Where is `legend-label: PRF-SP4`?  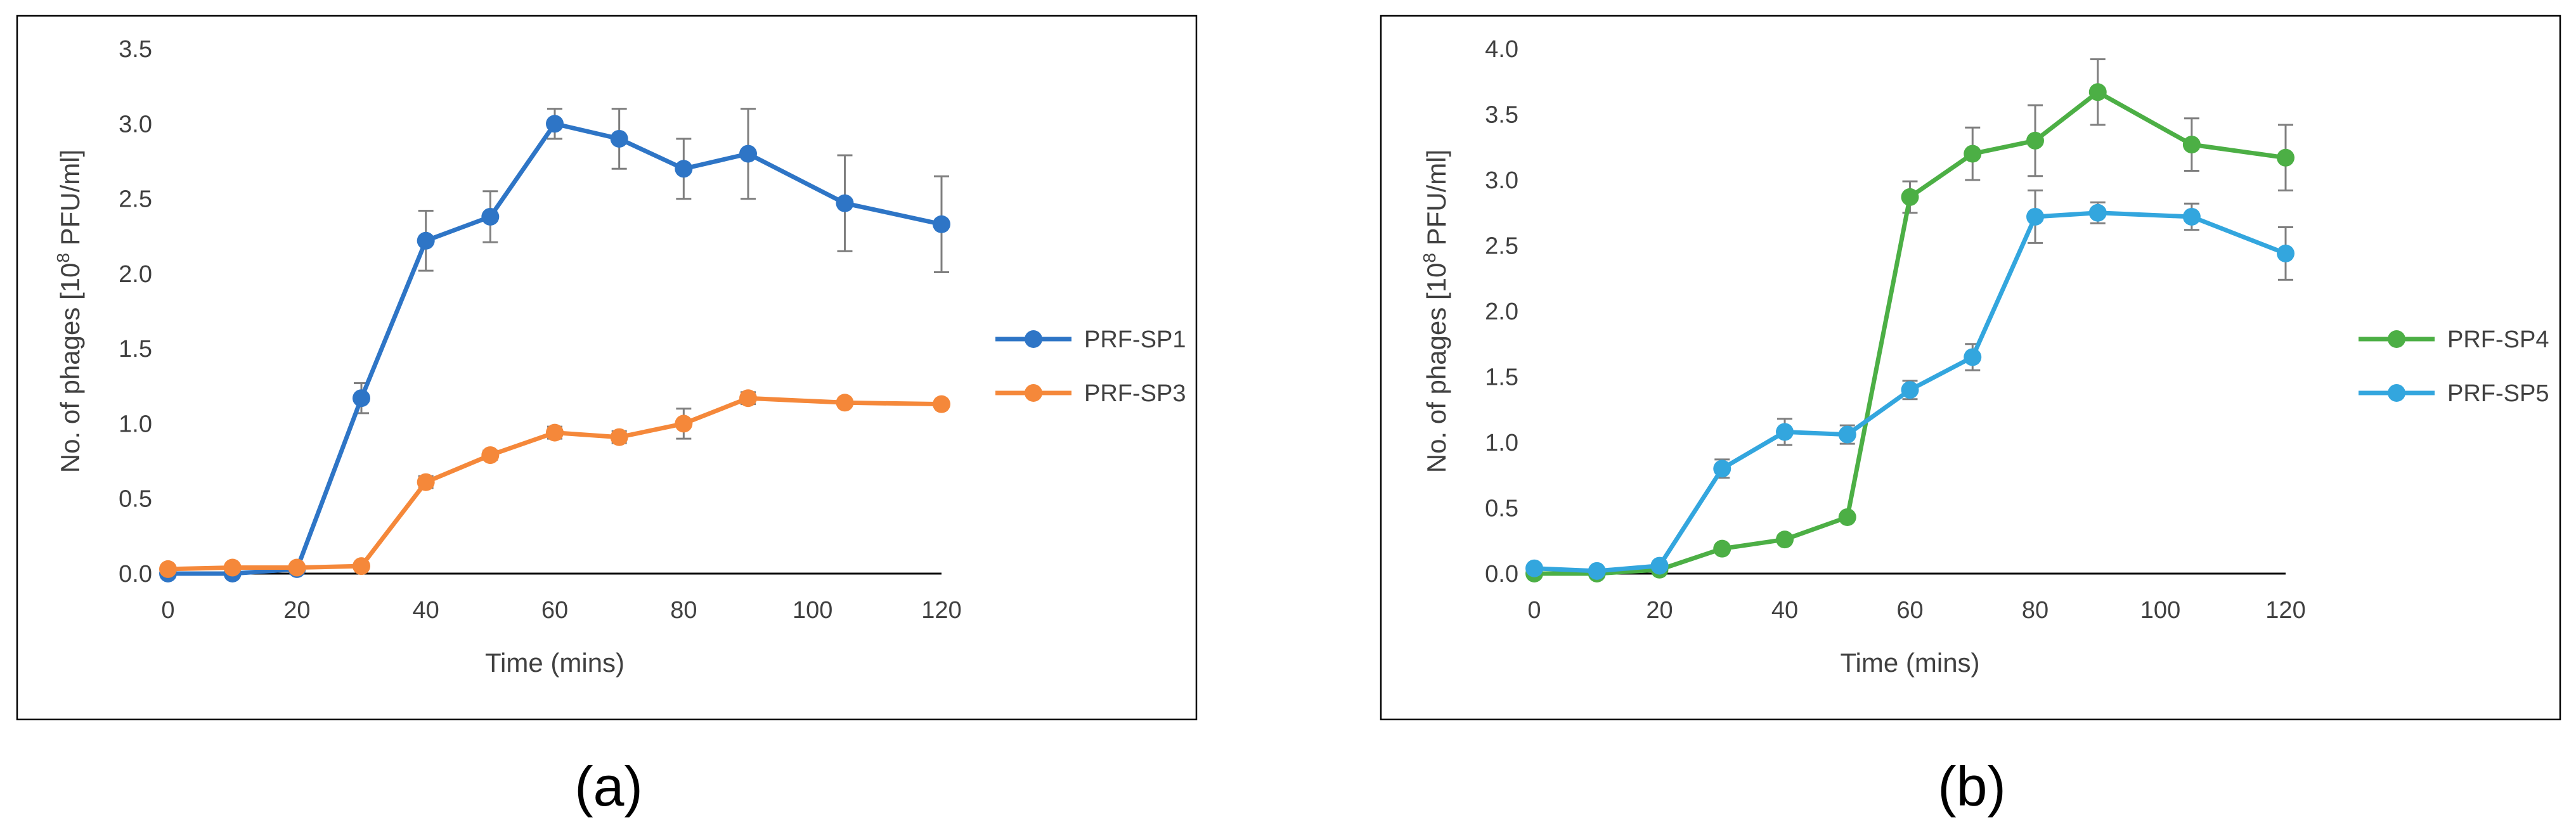
legend-label: PRF-SP4 is located at coordinates (2498, 339).